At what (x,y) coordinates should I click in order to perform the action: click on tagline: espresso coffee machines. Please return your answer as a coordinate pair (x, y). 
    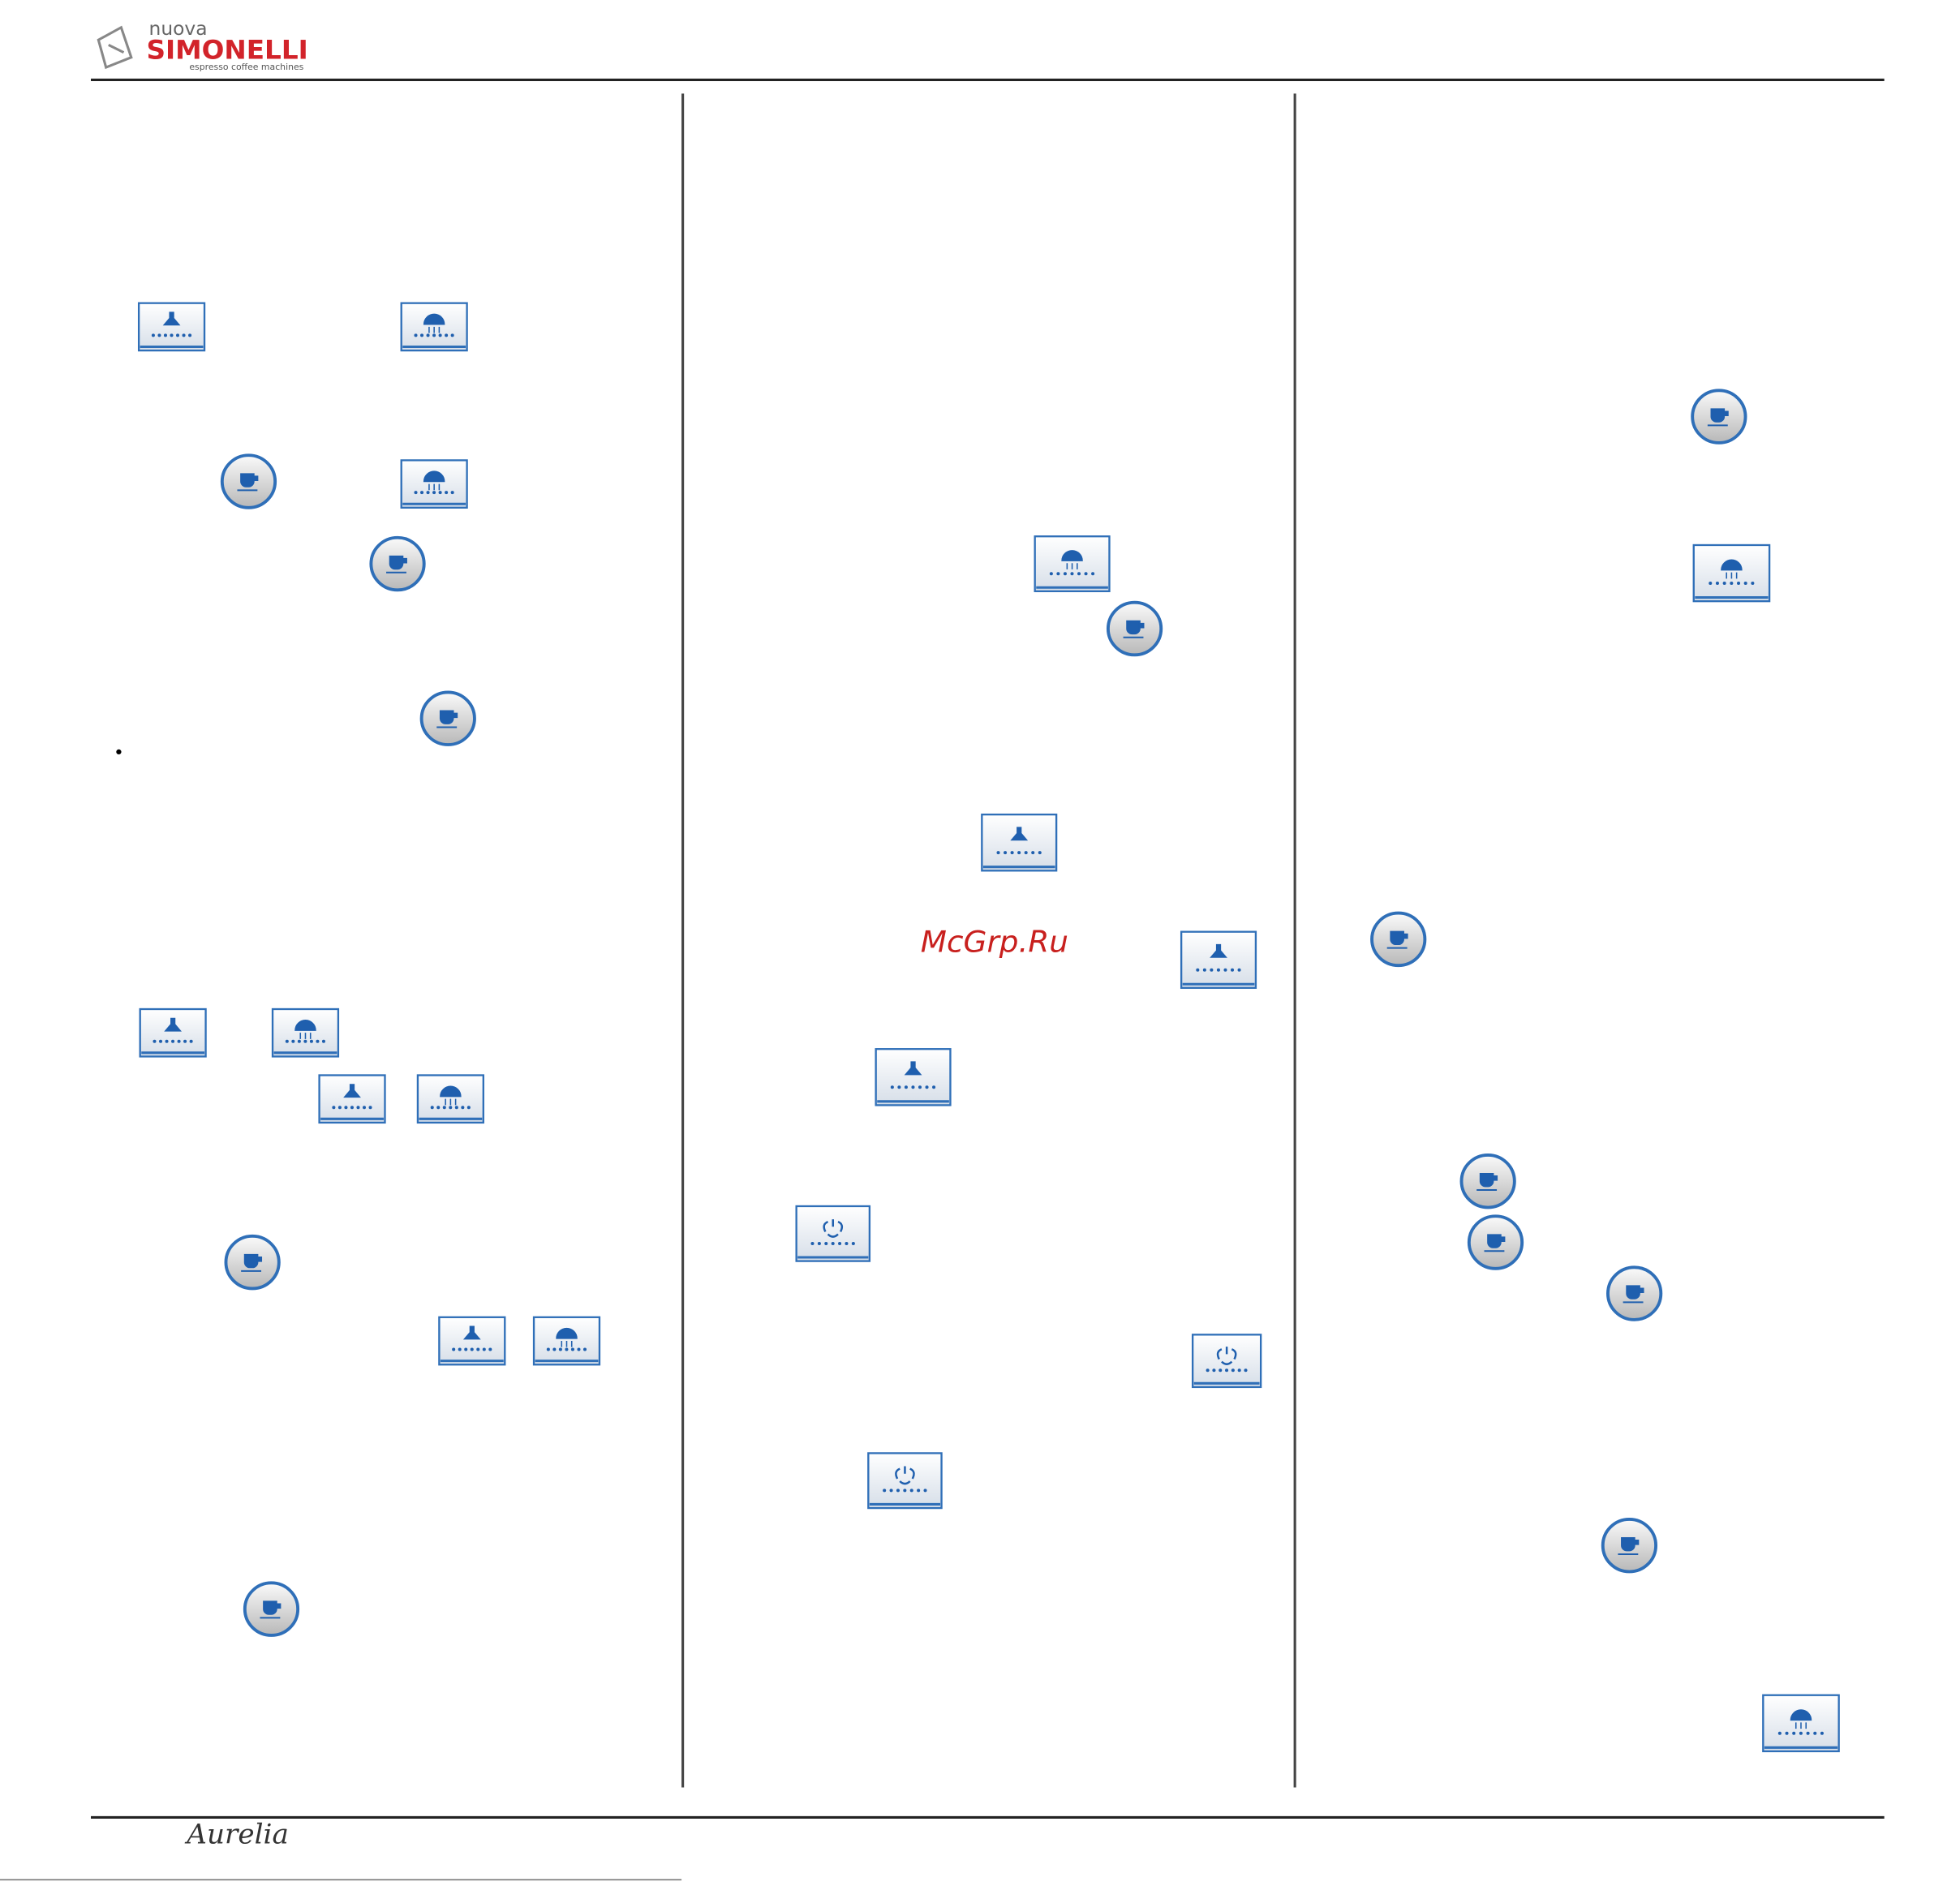
    Looking at the image, I should click on (246, 67).